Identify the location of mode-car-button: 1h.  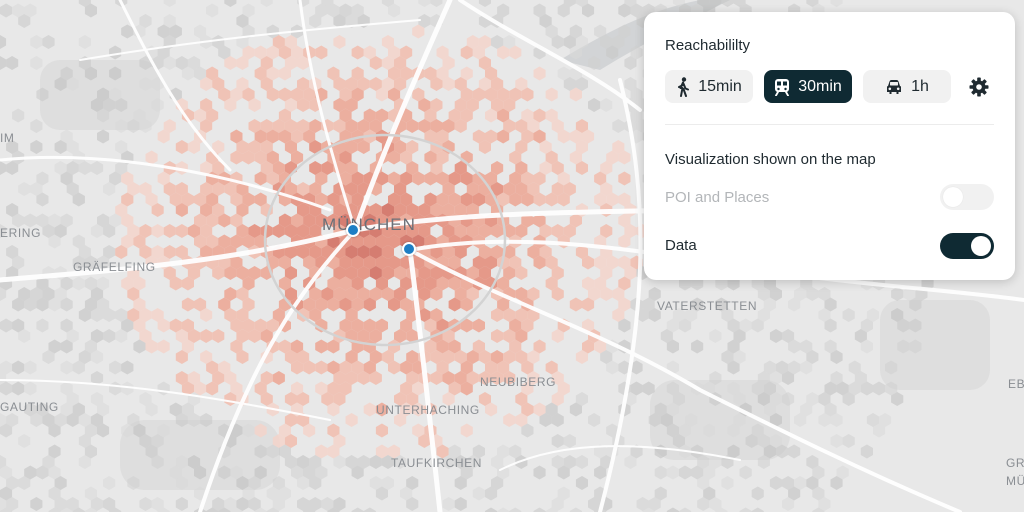
(907, 86).